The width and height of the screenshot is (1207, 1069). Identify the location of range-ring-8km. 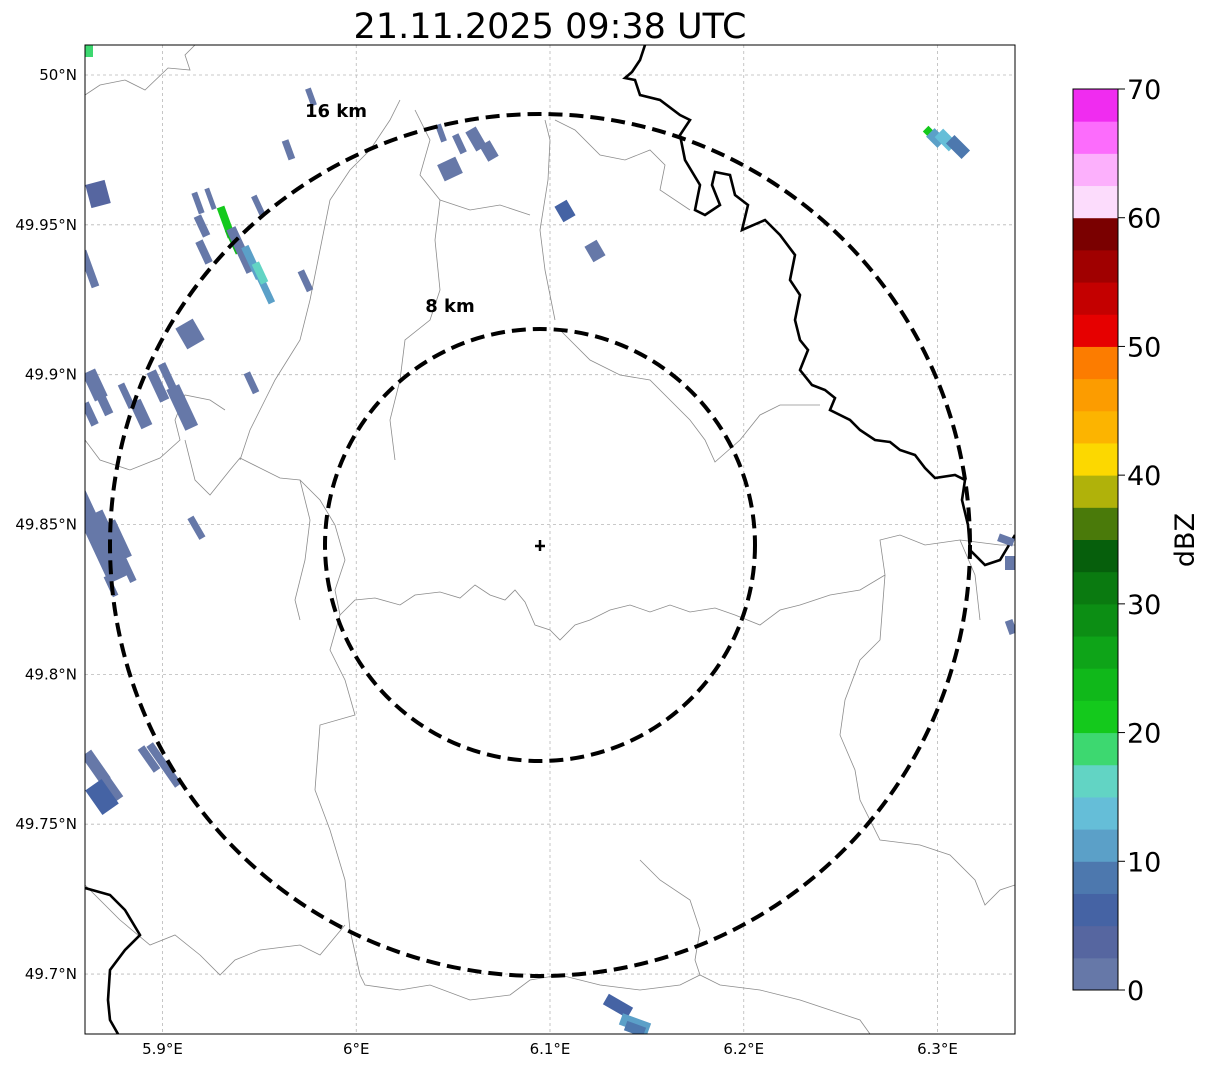
(540, 545).